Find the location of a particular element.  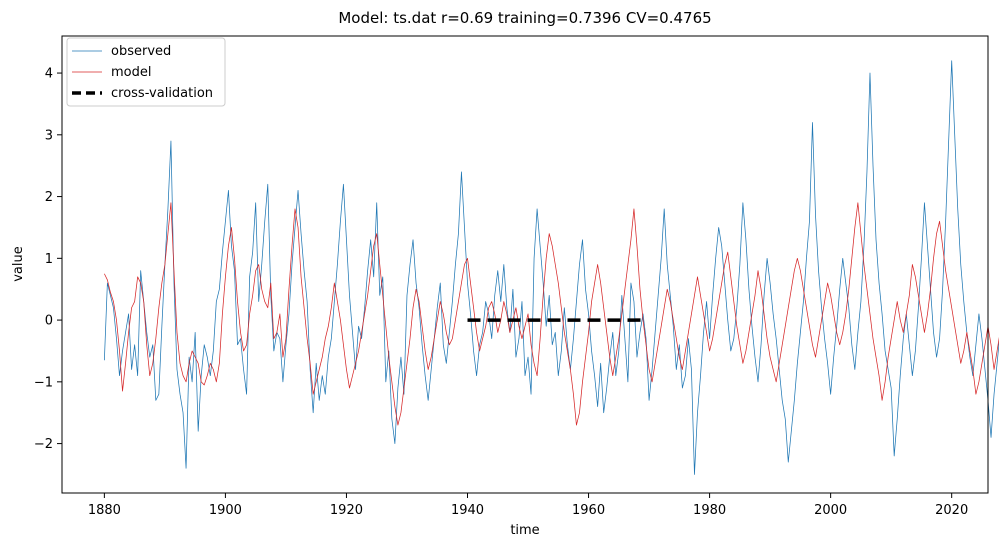

legend: observed model cross-validation is located at coordinates (146, 72).